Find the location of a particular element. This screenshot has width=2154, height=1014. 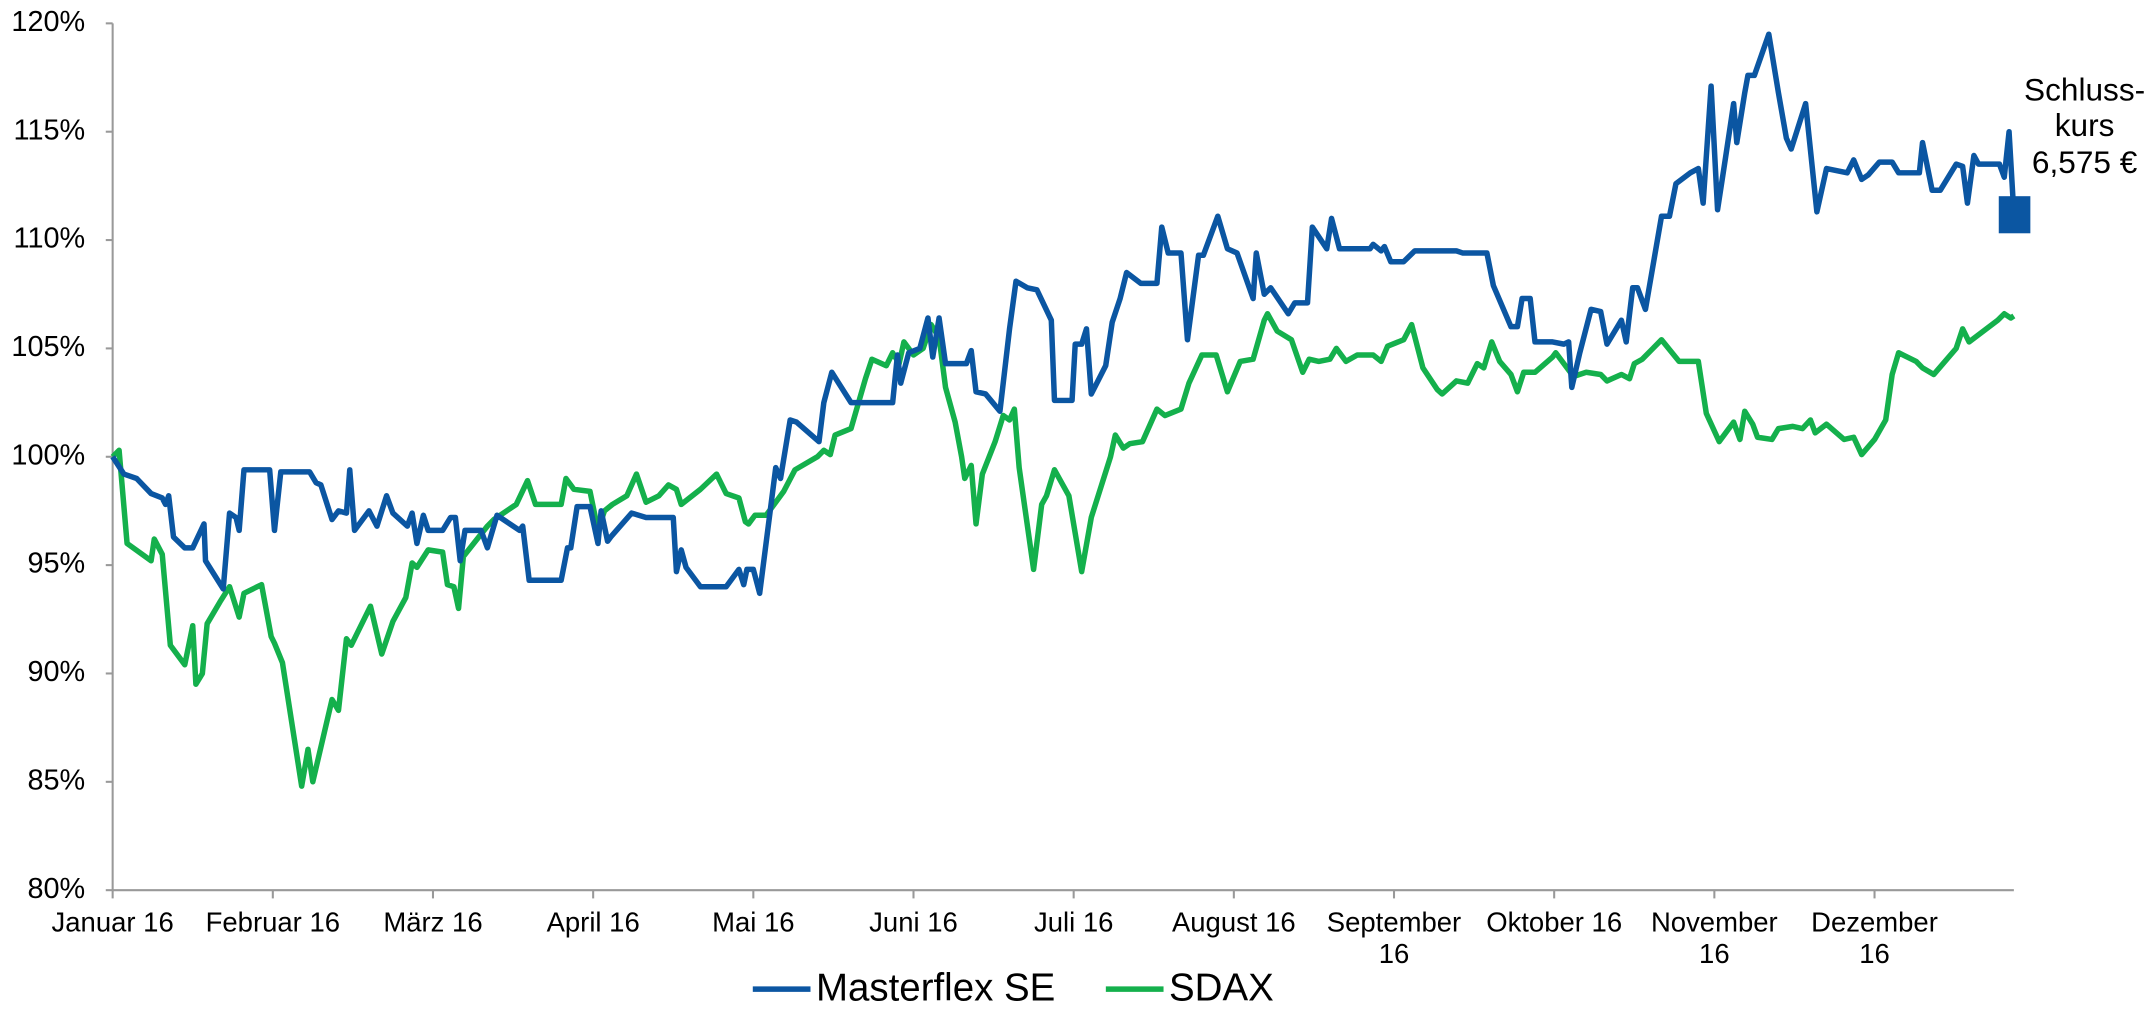

x-tick-label: Dezember 16 is located at coordinates (1874, 939).